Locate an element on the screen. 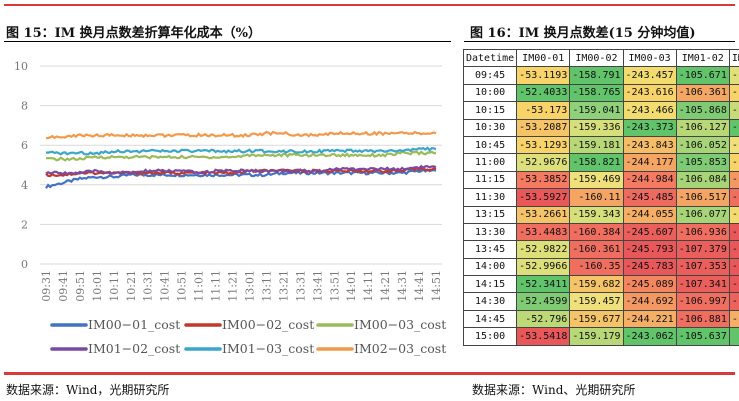  time-cell: 11:30 is located at coordinates (490, 197).